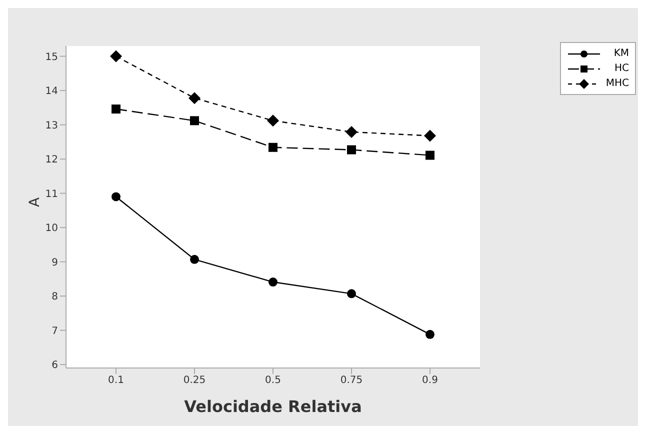 The image size is (646, 434). I want to click on y-tick-label: 11, so click(51, 194).